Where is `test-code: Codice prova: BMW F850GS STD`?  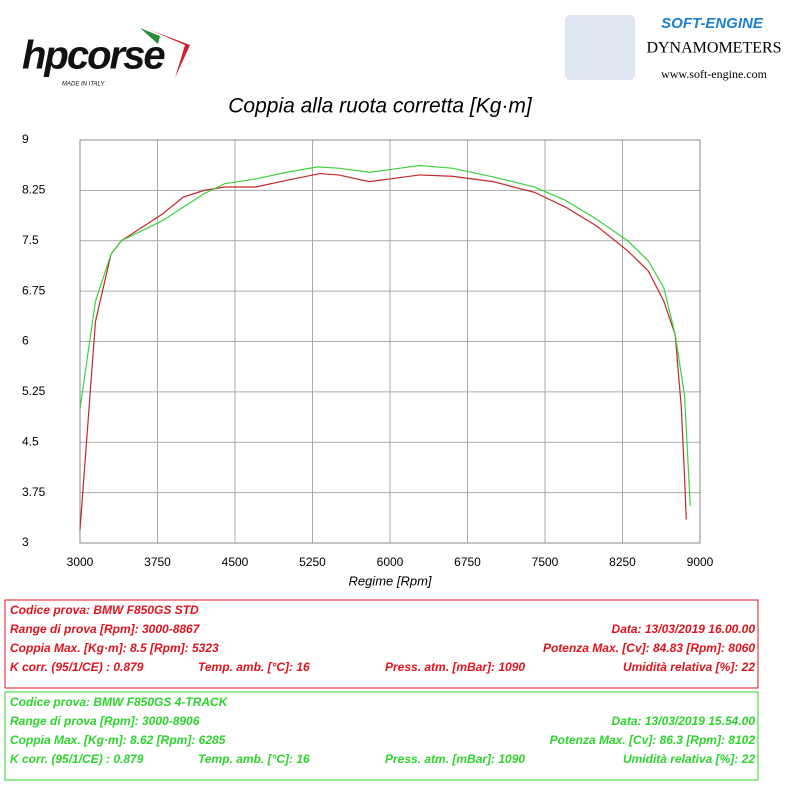
test-code: Codice prova: BMW F850GS STD is located at coordinates (104, 610).